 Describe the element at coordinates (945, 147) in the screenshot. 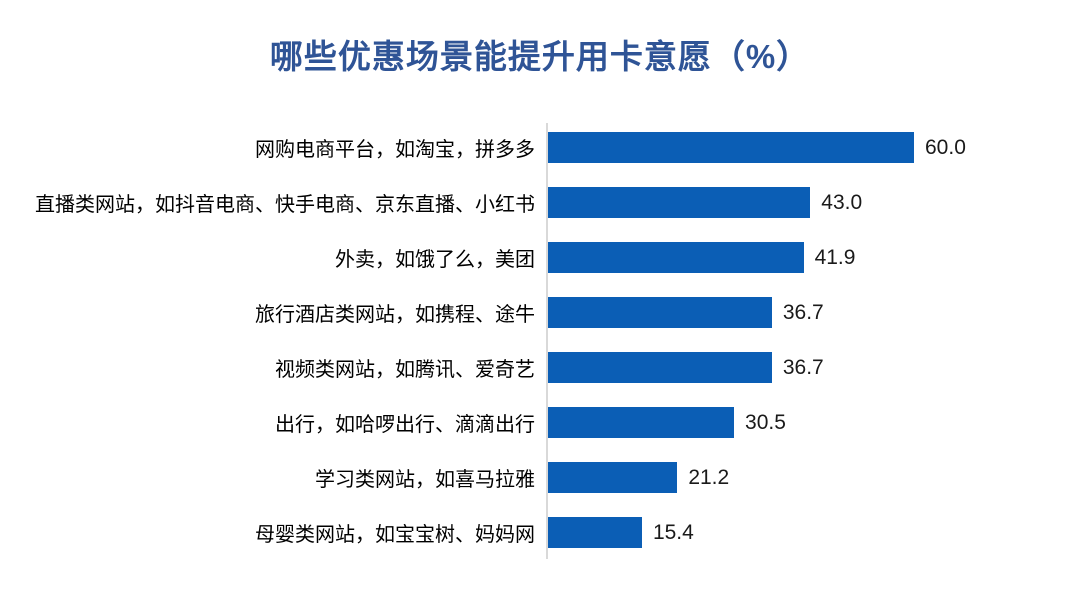

I see `value-label: 60.0` at that location.